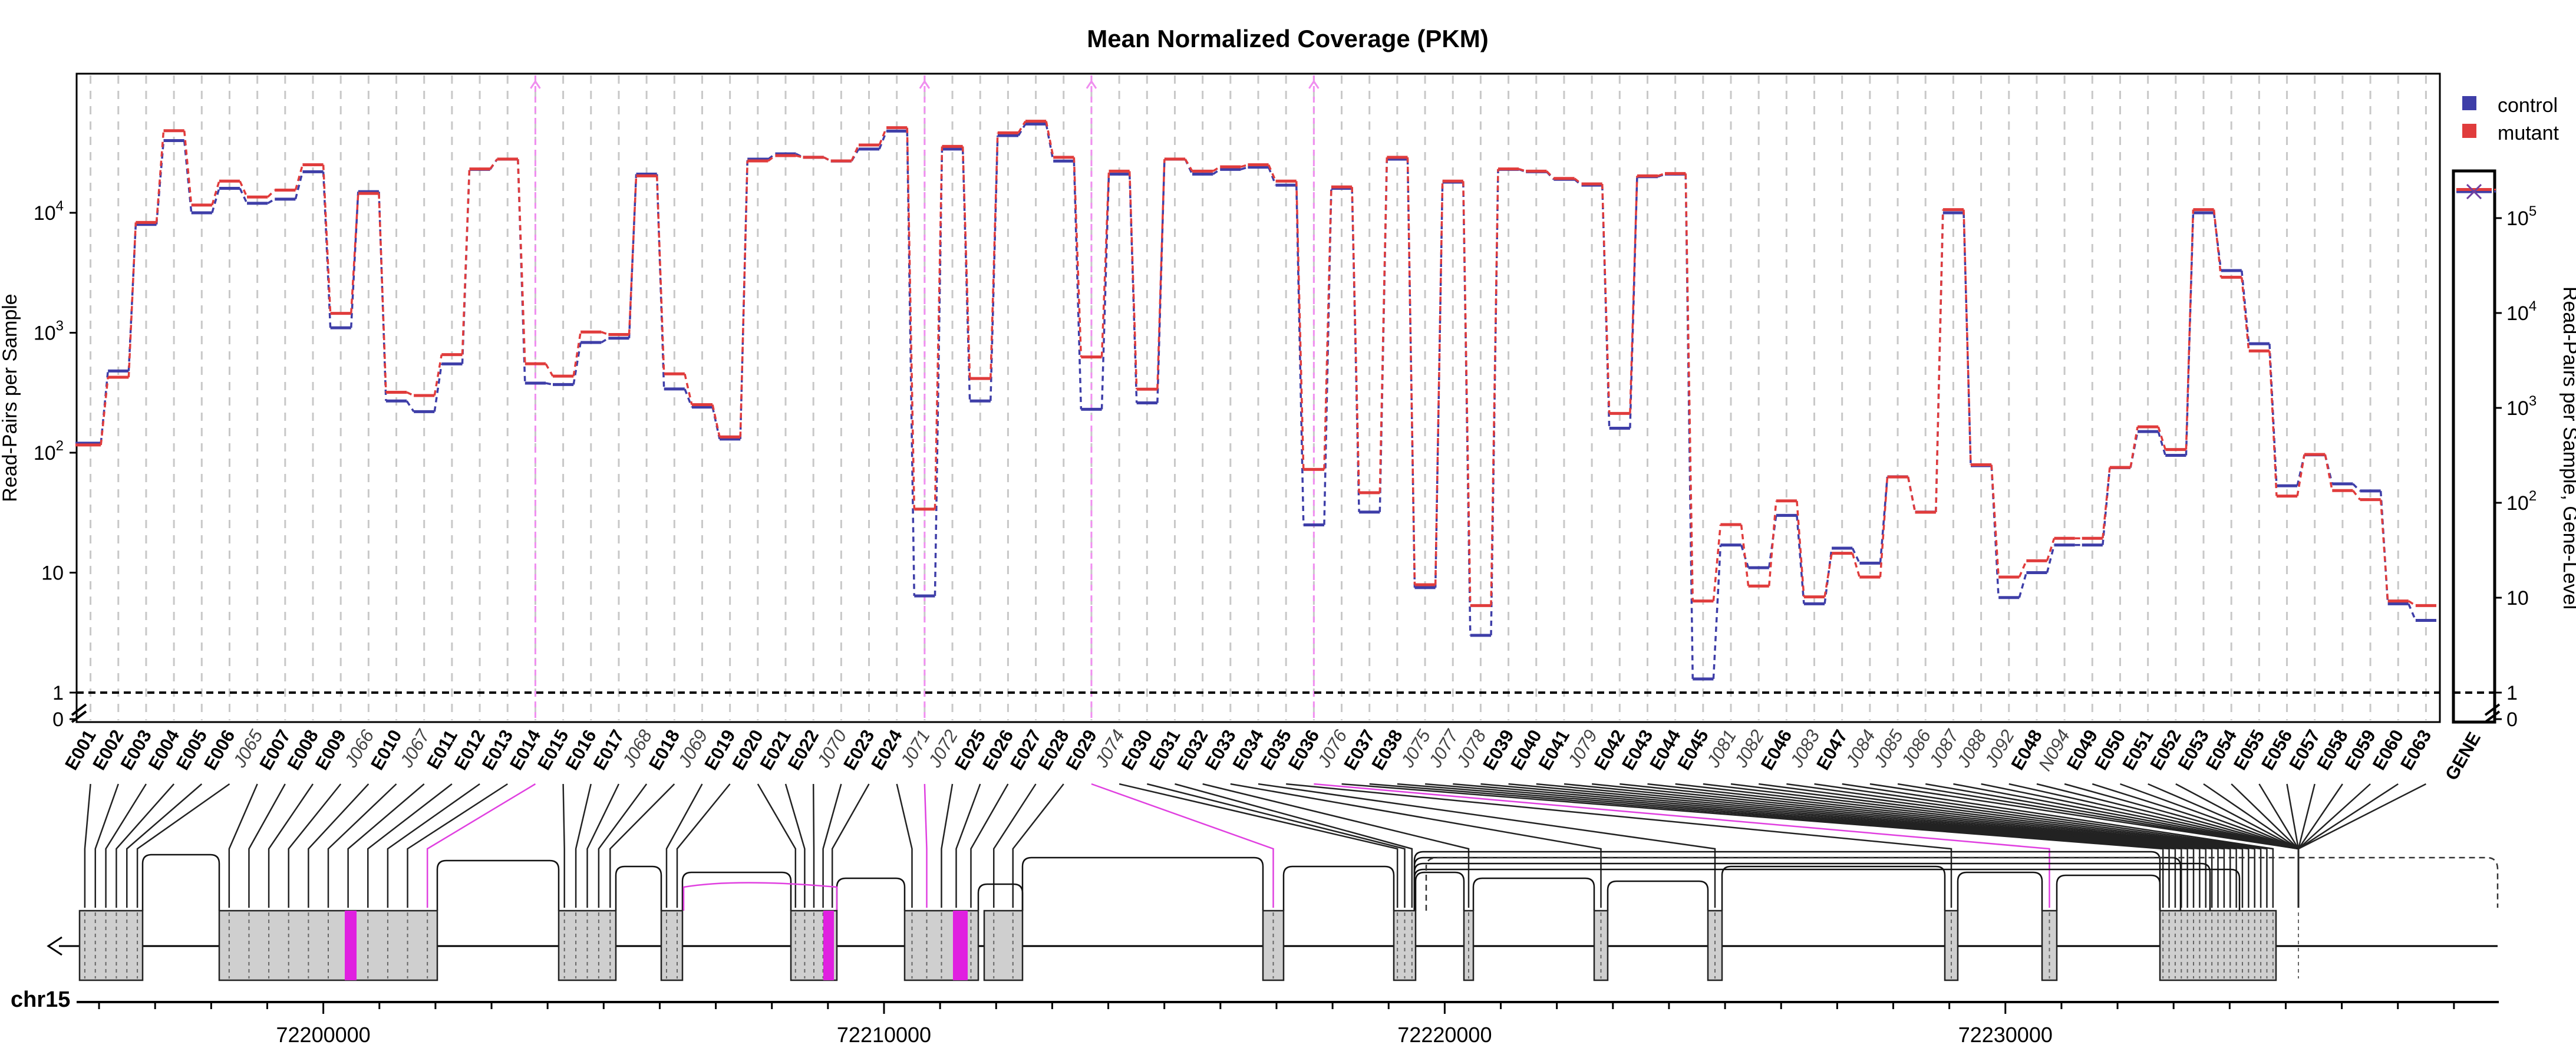 Image resolution: width=2576 pixels, height=1061 pixels. I want to click on y-tick-label: 10, so click(52, 573).